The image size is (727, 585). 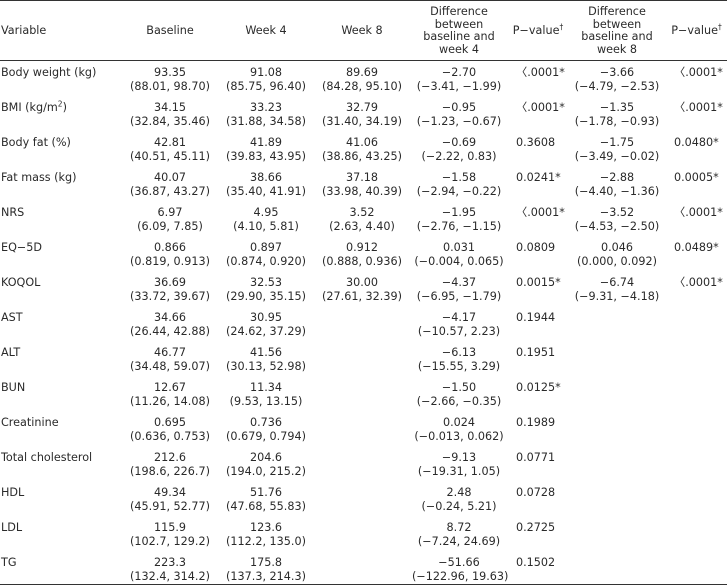 What do you see at coordinates (617, 11) in the screenshot?
I see `header-diff8-line: Difference` at bounding box center [617, 11].